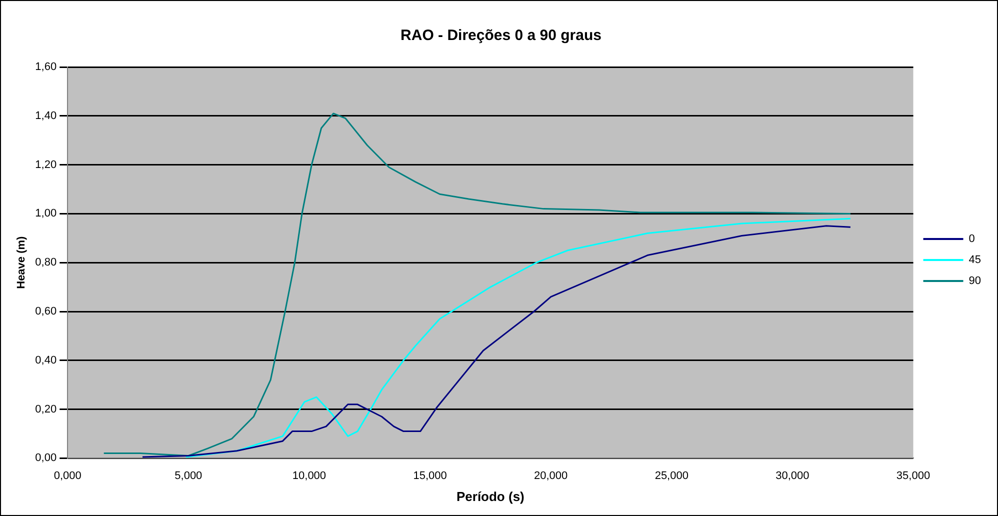  What do you see at coordinates (46, 164) in the screenshot?
I see `y-tick-label: 1,20` at bounding box center [46, 164].